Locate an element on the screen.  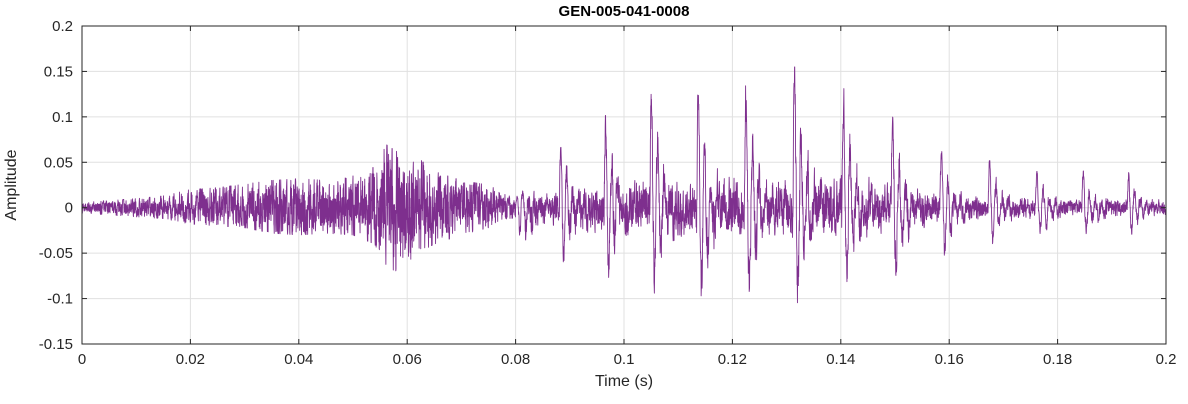
x-tick-label: 0.12 is located at coordinates (732, 359).